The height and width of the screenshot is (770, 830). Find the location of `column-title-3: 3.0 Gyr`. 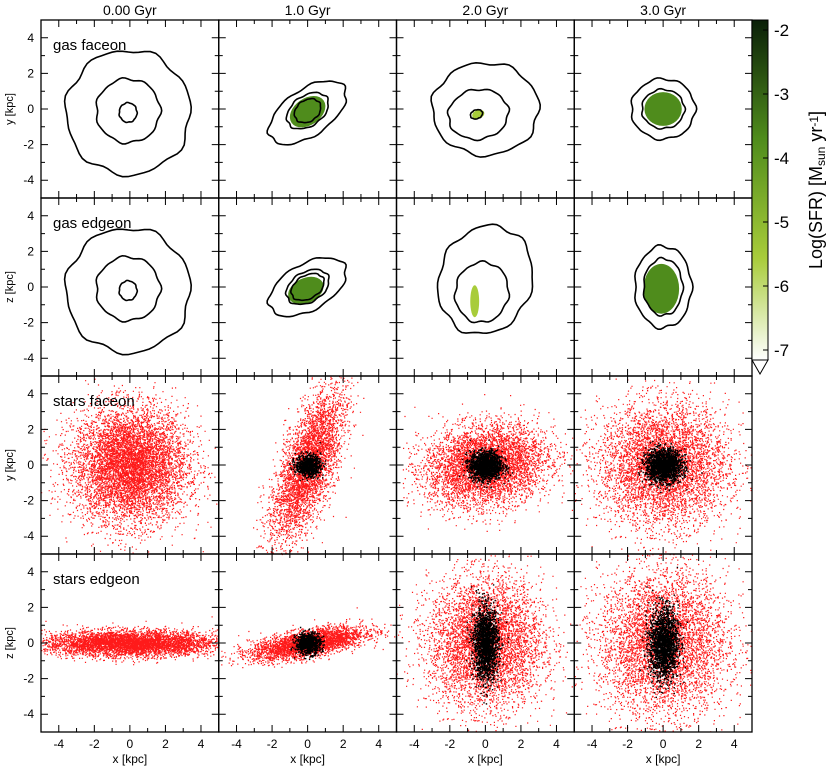

column-title-3: 3.0 Gyr is located at coordinates (663, 10).